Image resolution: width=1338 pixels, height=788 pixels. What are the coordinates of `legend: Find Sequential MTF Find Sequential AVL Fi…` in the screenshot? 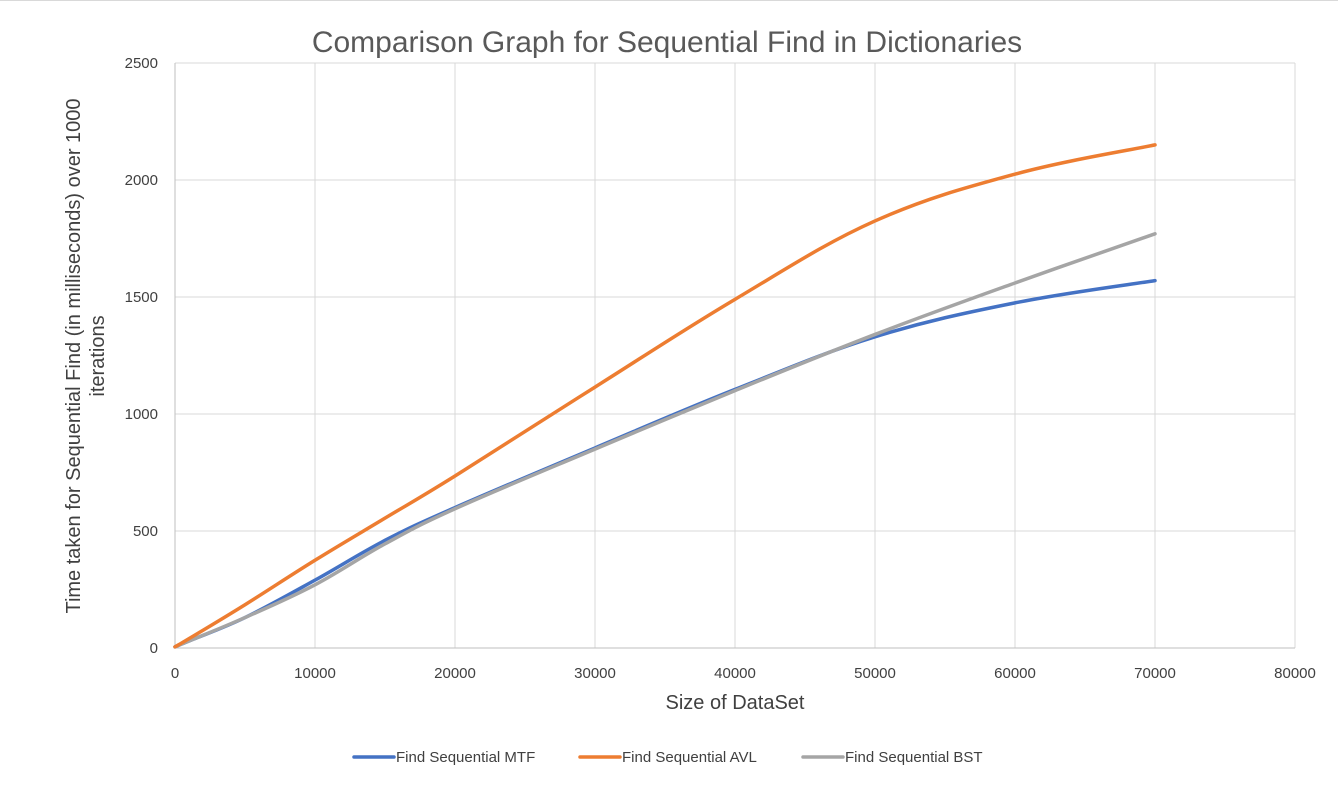 It's located at (667, 757).